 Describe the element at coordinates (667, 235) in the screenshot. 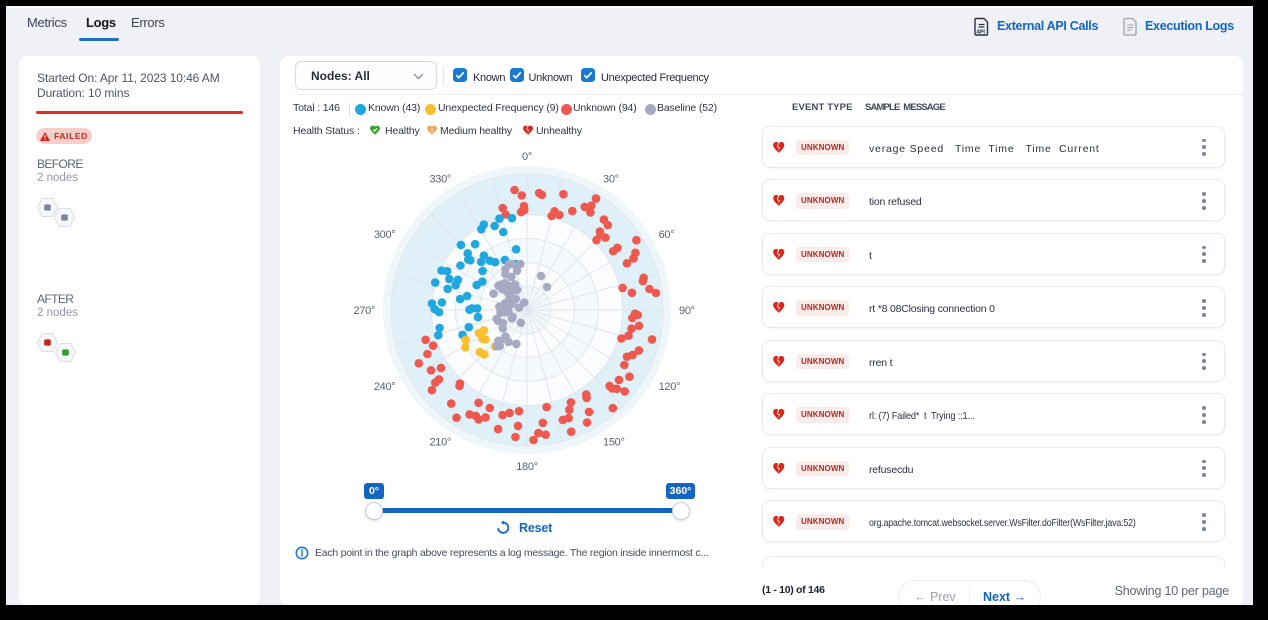

I see `svg-text: 60°` at that location.